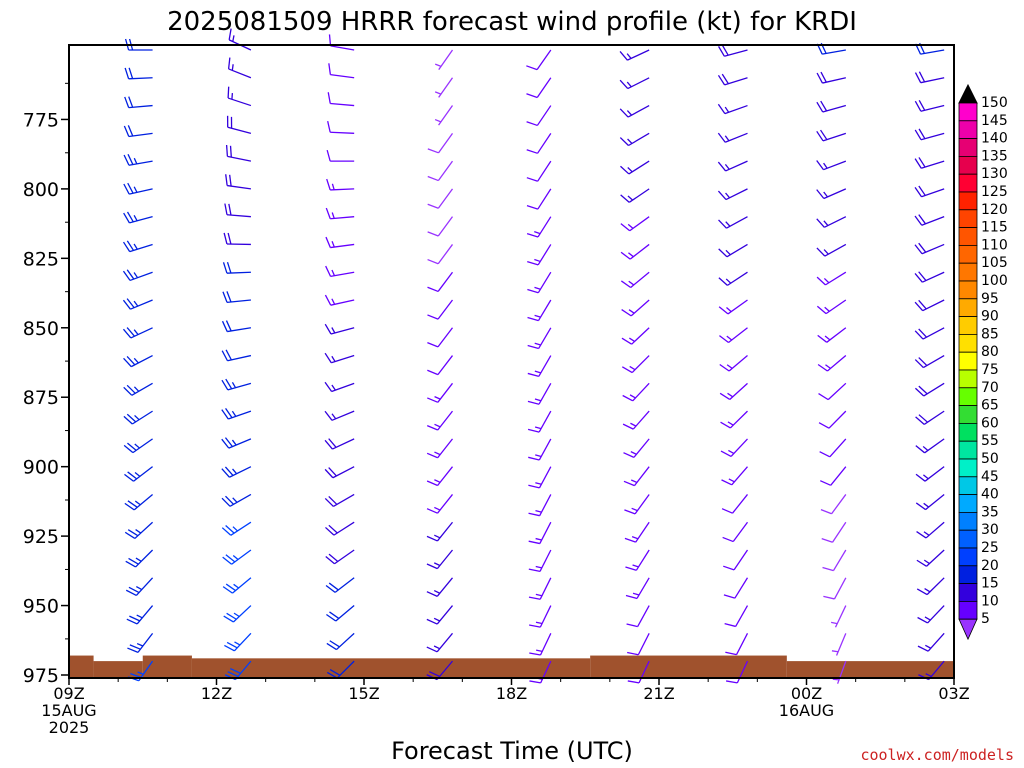 The image size is (1024, 768). What do you see at coordinates (990, 548) in the screenshot?
I see `colorbar-label: 25` at bounding box center [990, 548].